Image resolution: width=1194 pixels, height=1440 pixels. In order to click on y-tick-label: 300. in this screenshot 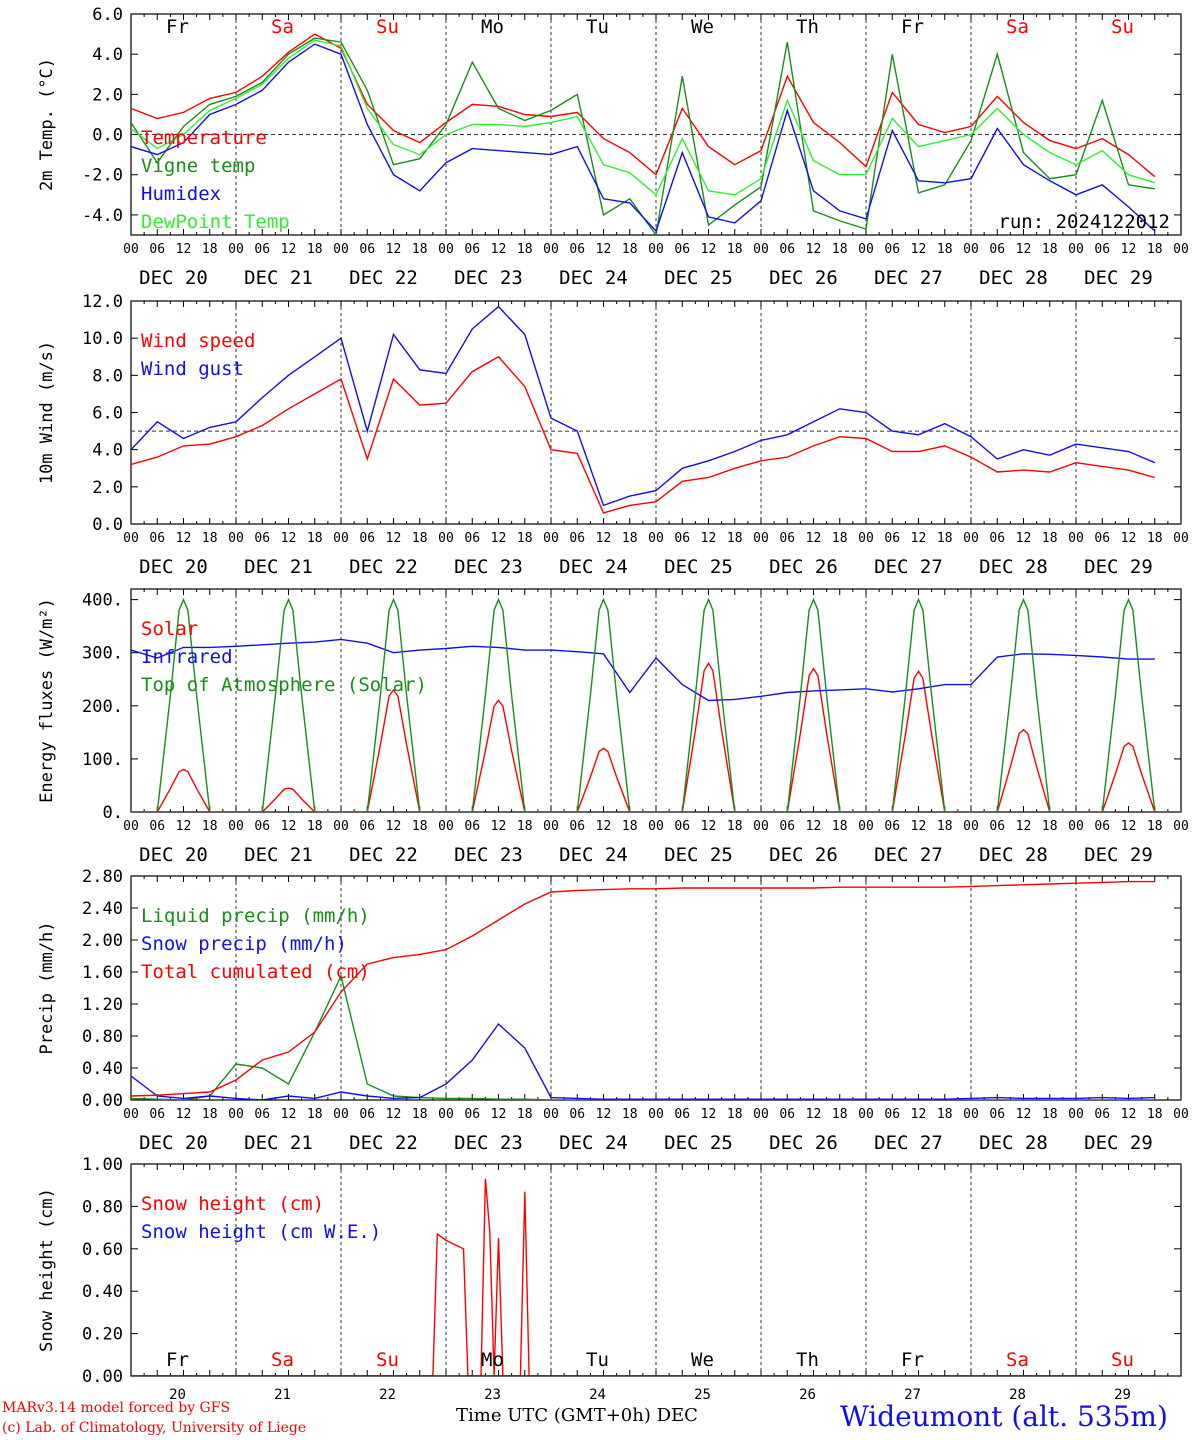, I will do `click(102, 654)`.